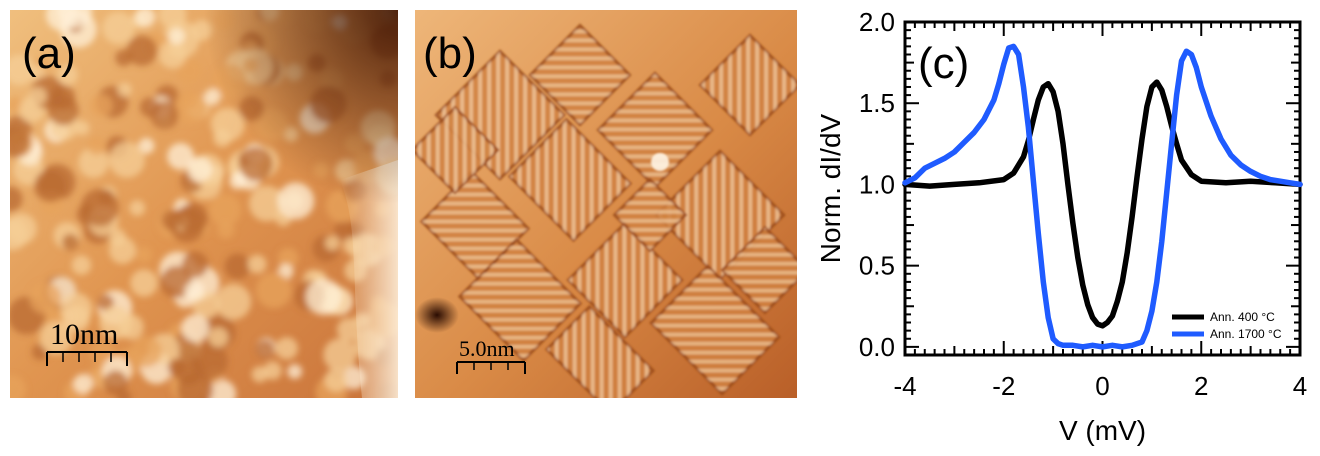 The width and height of the screenshot is (1320, 456). What do you see at coordinates (877, 184) in the screenshot?
I see `y-tick-label: 1.0` at bounding box center [877, 184].